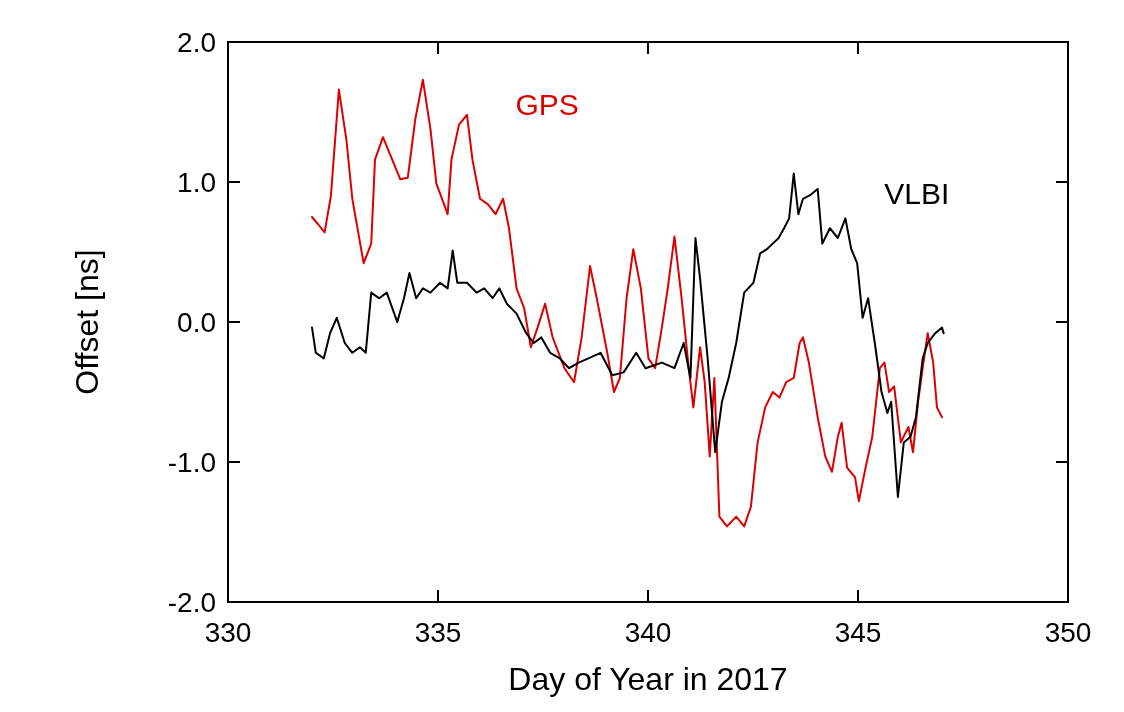  Describe the element at coordinates (438, 632) in the screenshot. I see `x-tick-label: 335` at that location.